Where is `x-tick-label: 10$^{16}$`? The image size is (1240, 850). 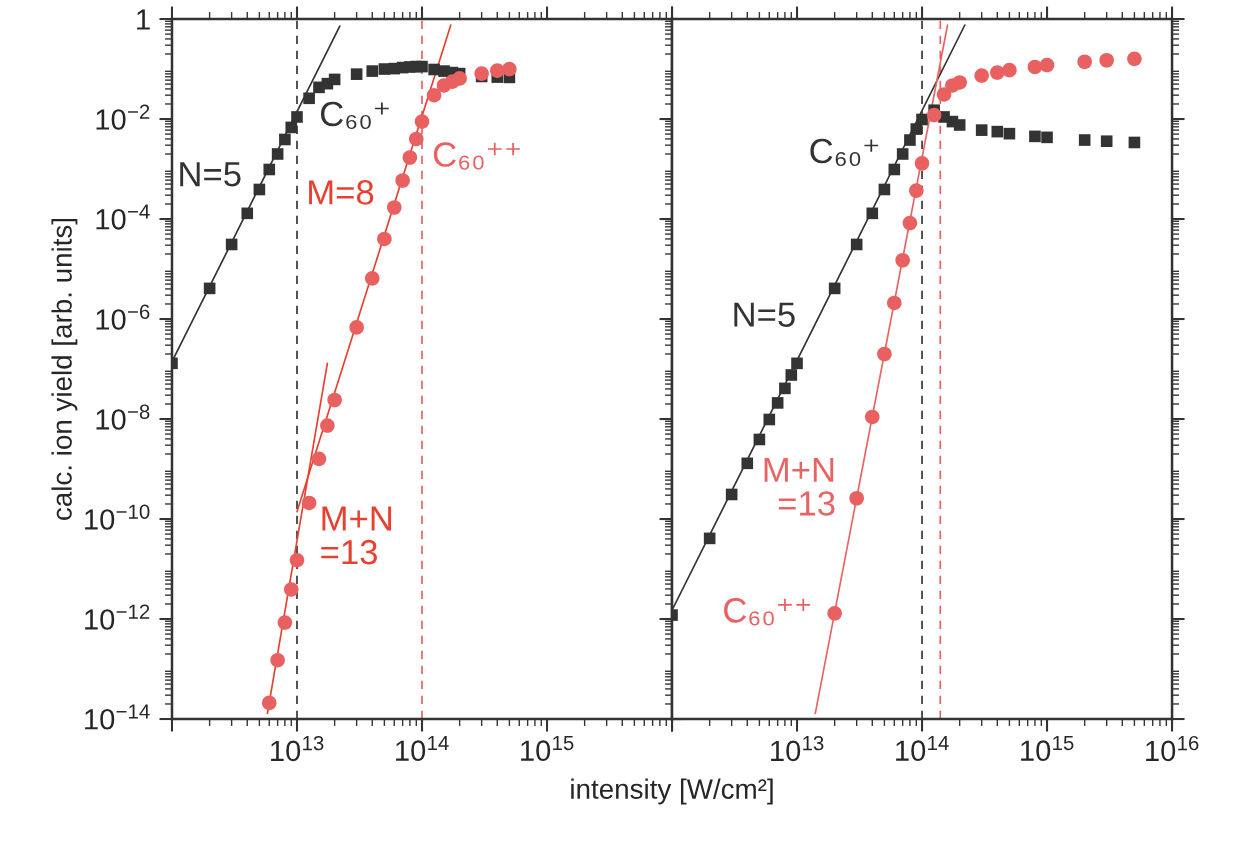
x-tick-label: 10$^{16}$ is located at coordinates (1172, 748).